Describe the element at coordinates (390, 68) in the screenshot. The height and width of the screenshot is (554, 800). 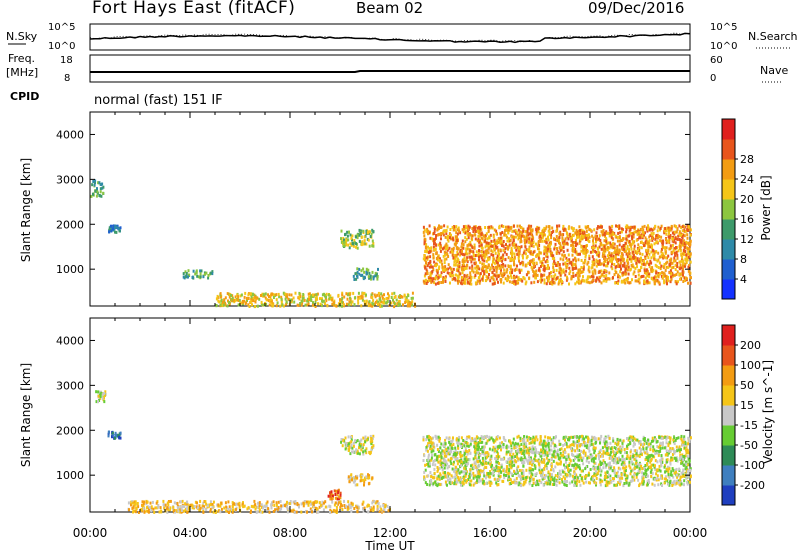
I see `freq-panel-frame` at that location.